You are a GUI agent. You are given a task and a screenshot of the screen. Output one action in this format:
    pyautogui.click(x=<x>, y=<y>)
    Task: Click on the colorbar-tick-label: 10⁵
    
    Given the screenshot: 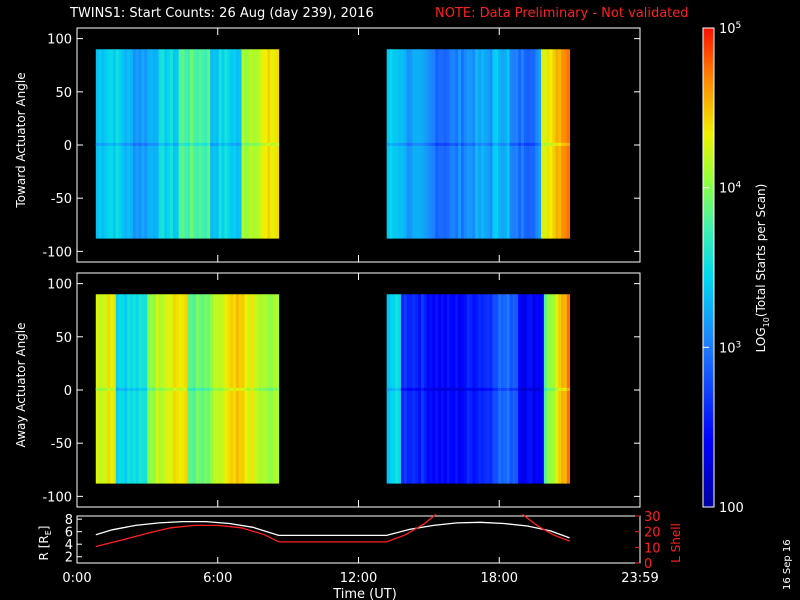 What is the action you would take?
    pyautogui.click(x=730, y=29)
    